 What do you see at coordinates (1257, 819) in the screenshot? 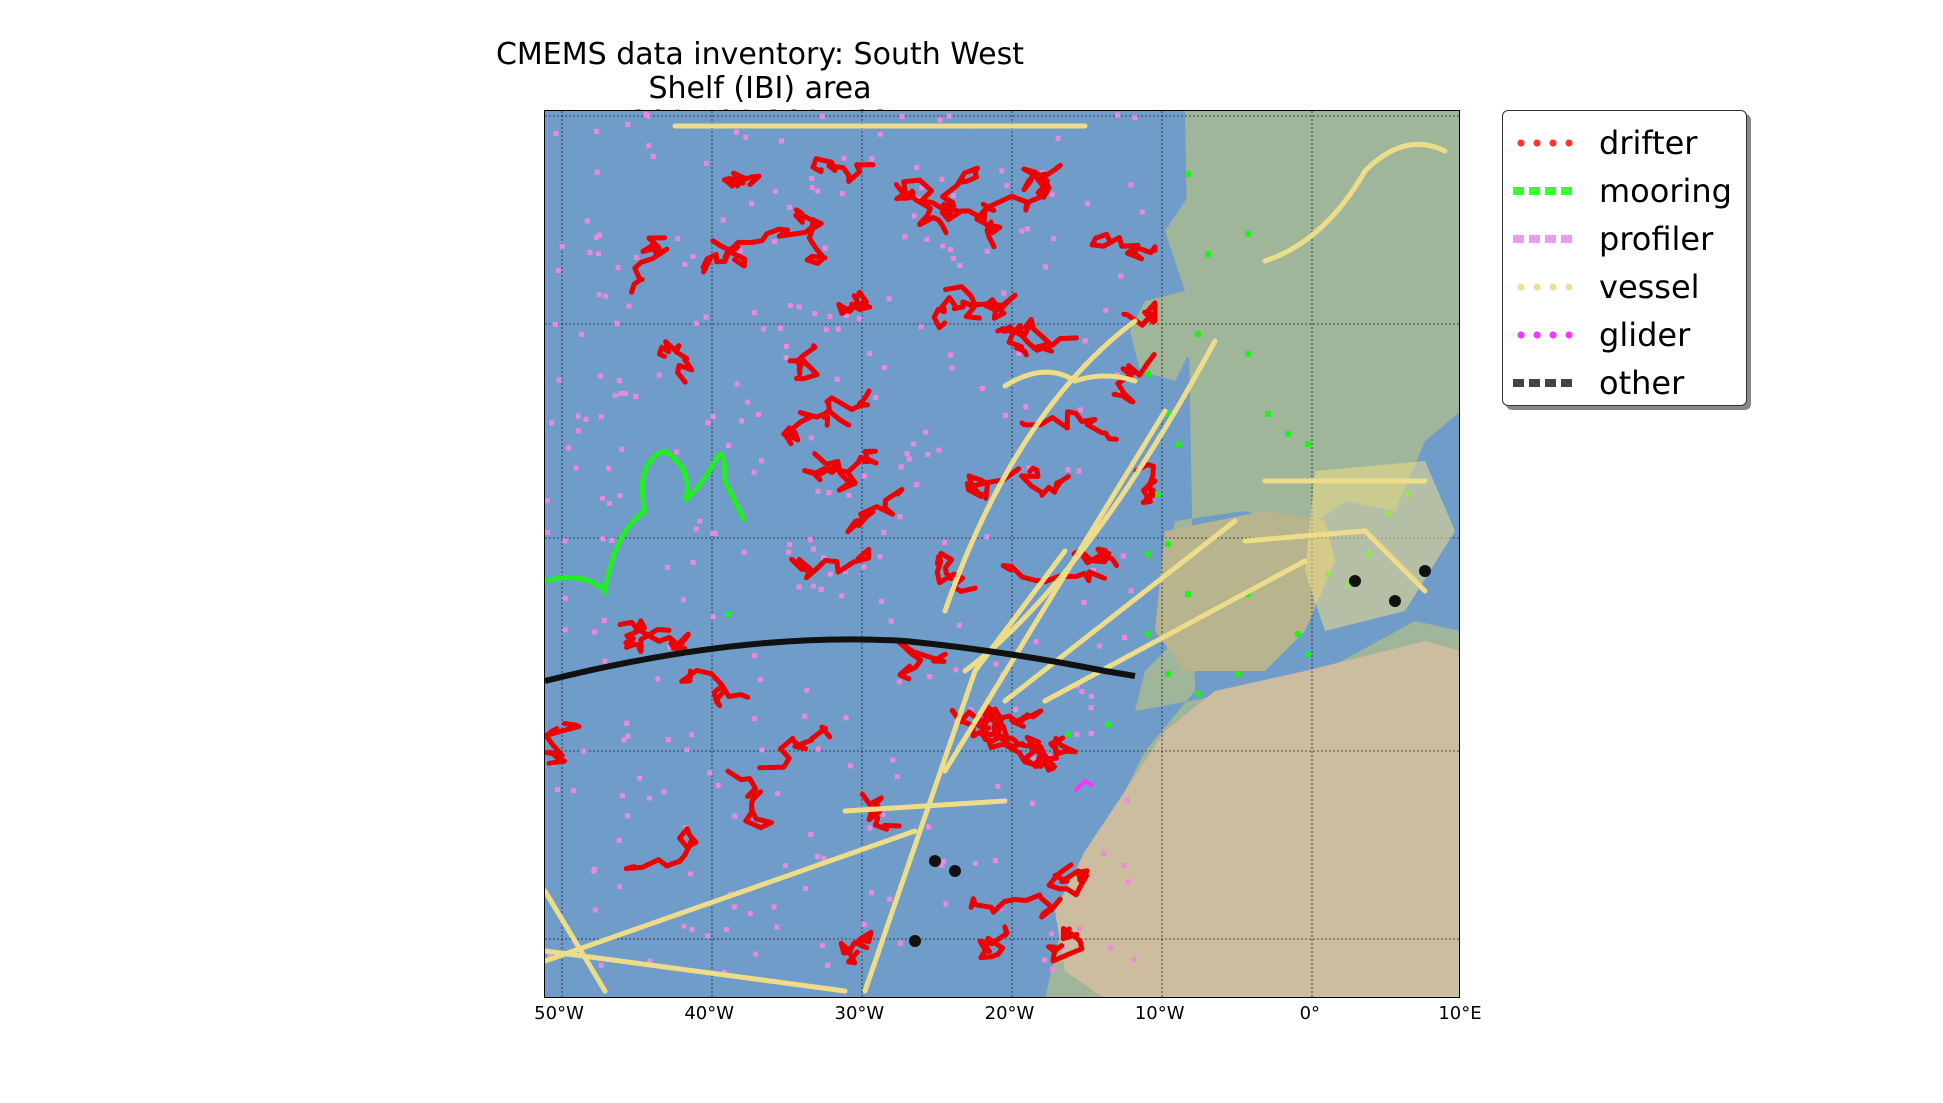
I see `africa-landmass` at bounding box center [1257, 819].